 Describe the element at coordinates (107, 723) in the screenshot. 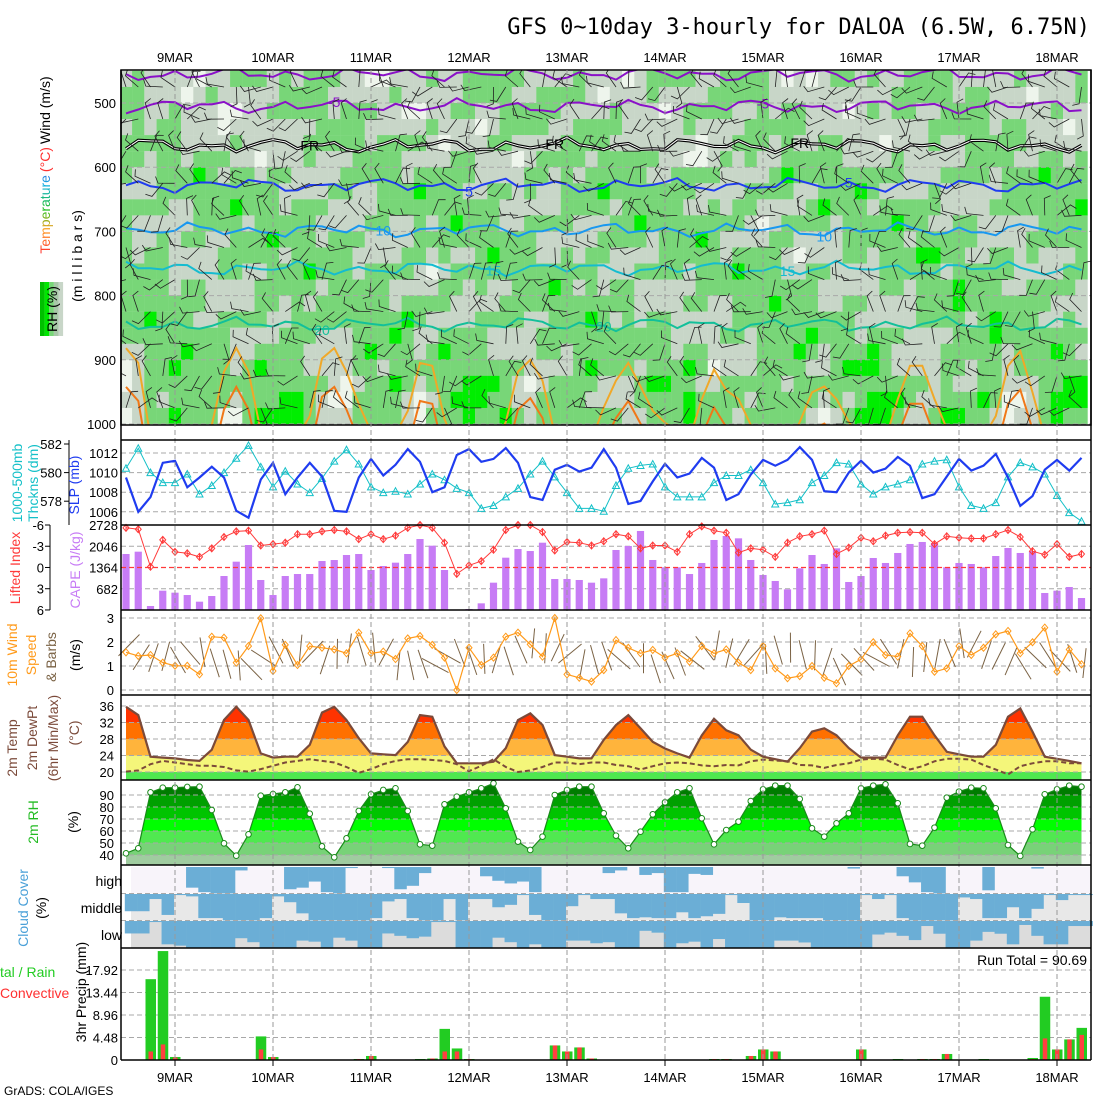

I see `temp-tick-label: 32` at that location.